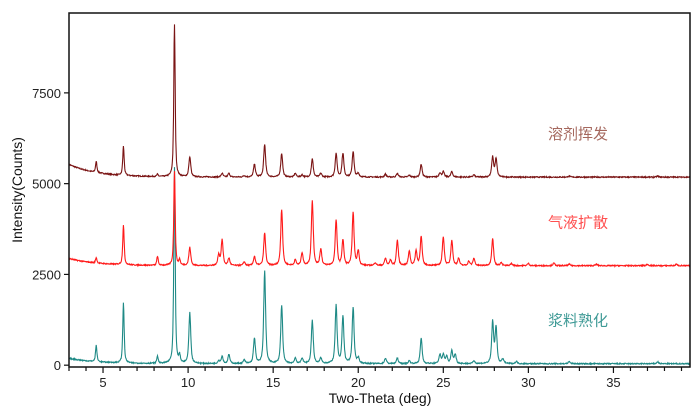  I want to click on x-axis-label: Two-Theta (deg), so click(380, 398).